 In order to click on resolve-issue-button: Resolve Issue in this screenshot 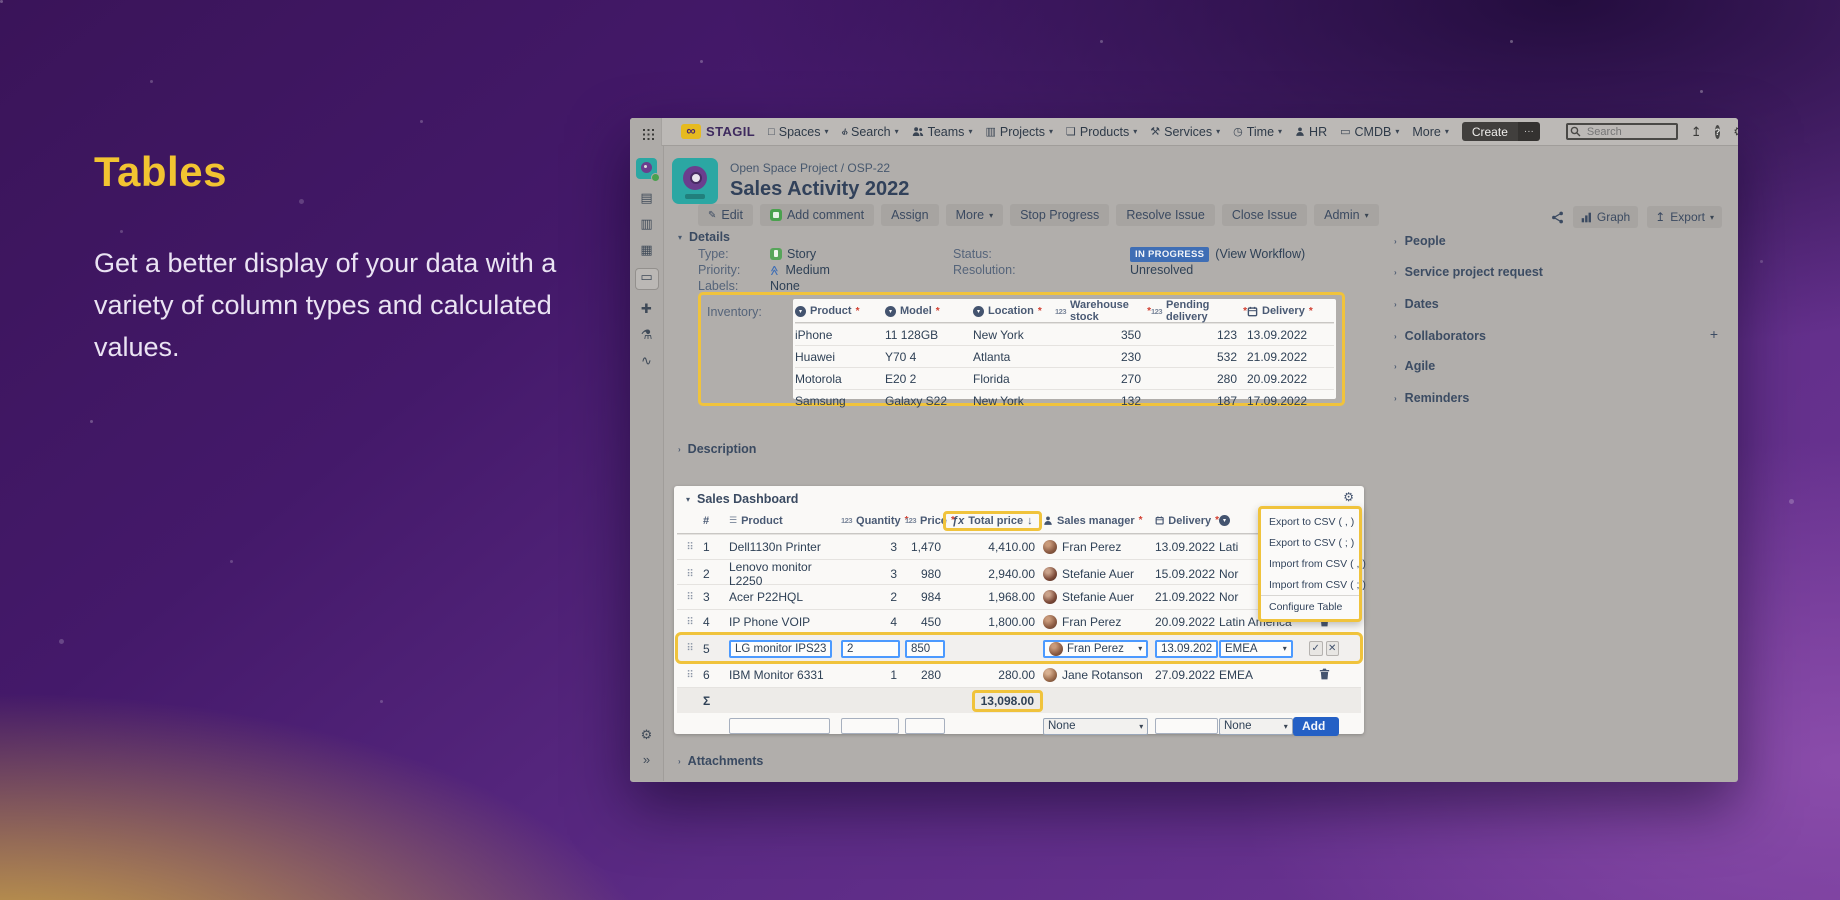, I will do `click(1165, 215)`.